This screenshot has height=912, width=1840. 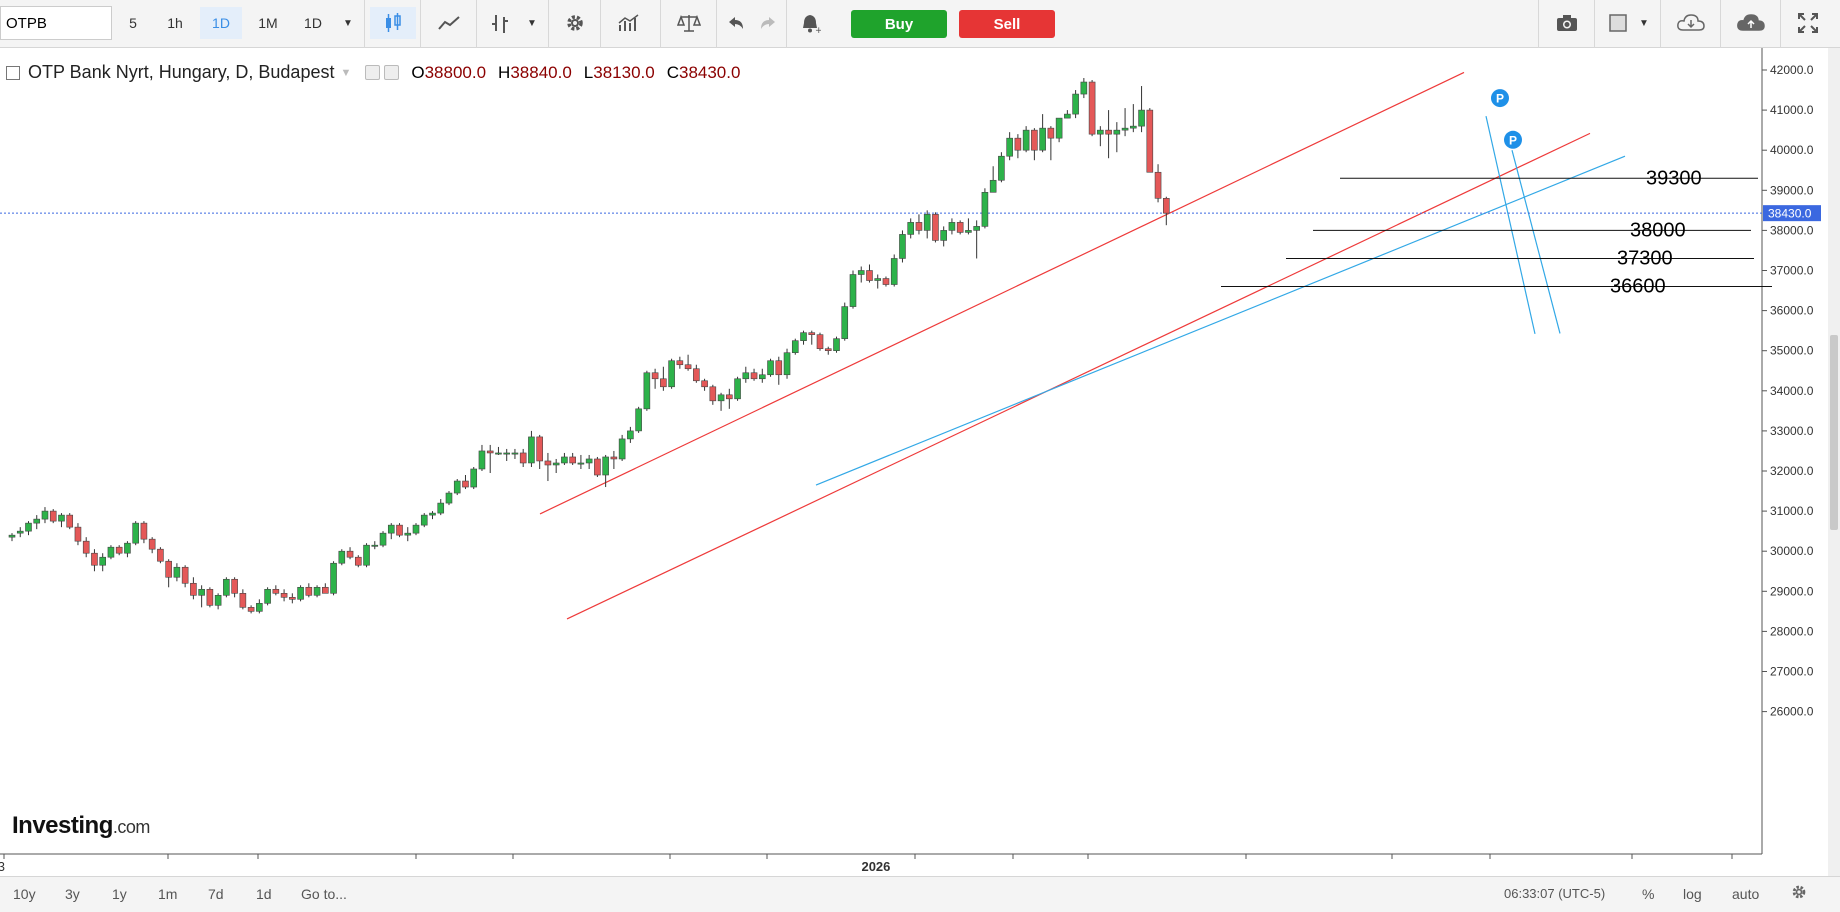 What do you see at coordinates (1674, 178) in the screenshot?
I see `level-label: 39300` at bounding box center [1674, 178].